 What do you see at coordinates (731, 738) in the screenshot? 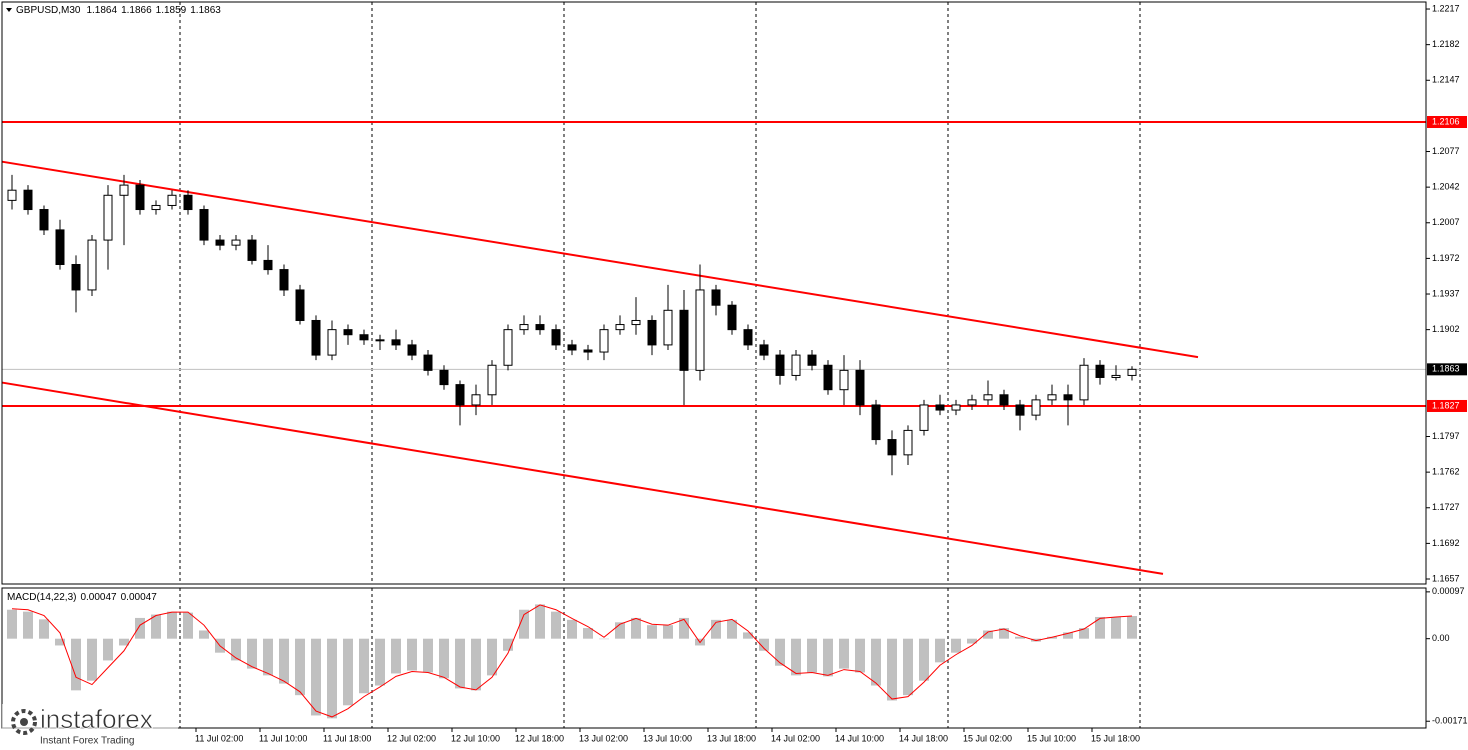
I see `x-tick-label: 13 Jul 18:00` at bounding box center [731, 738].